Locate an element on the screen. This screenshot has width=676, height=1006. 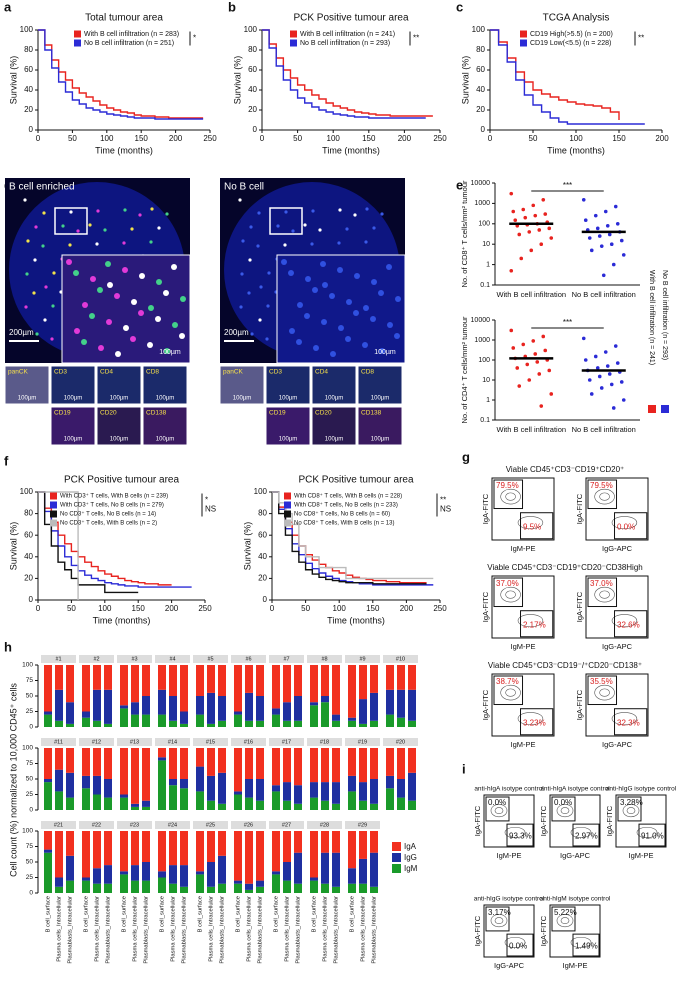
group-label: #16 is located at coordinates (248, 742).